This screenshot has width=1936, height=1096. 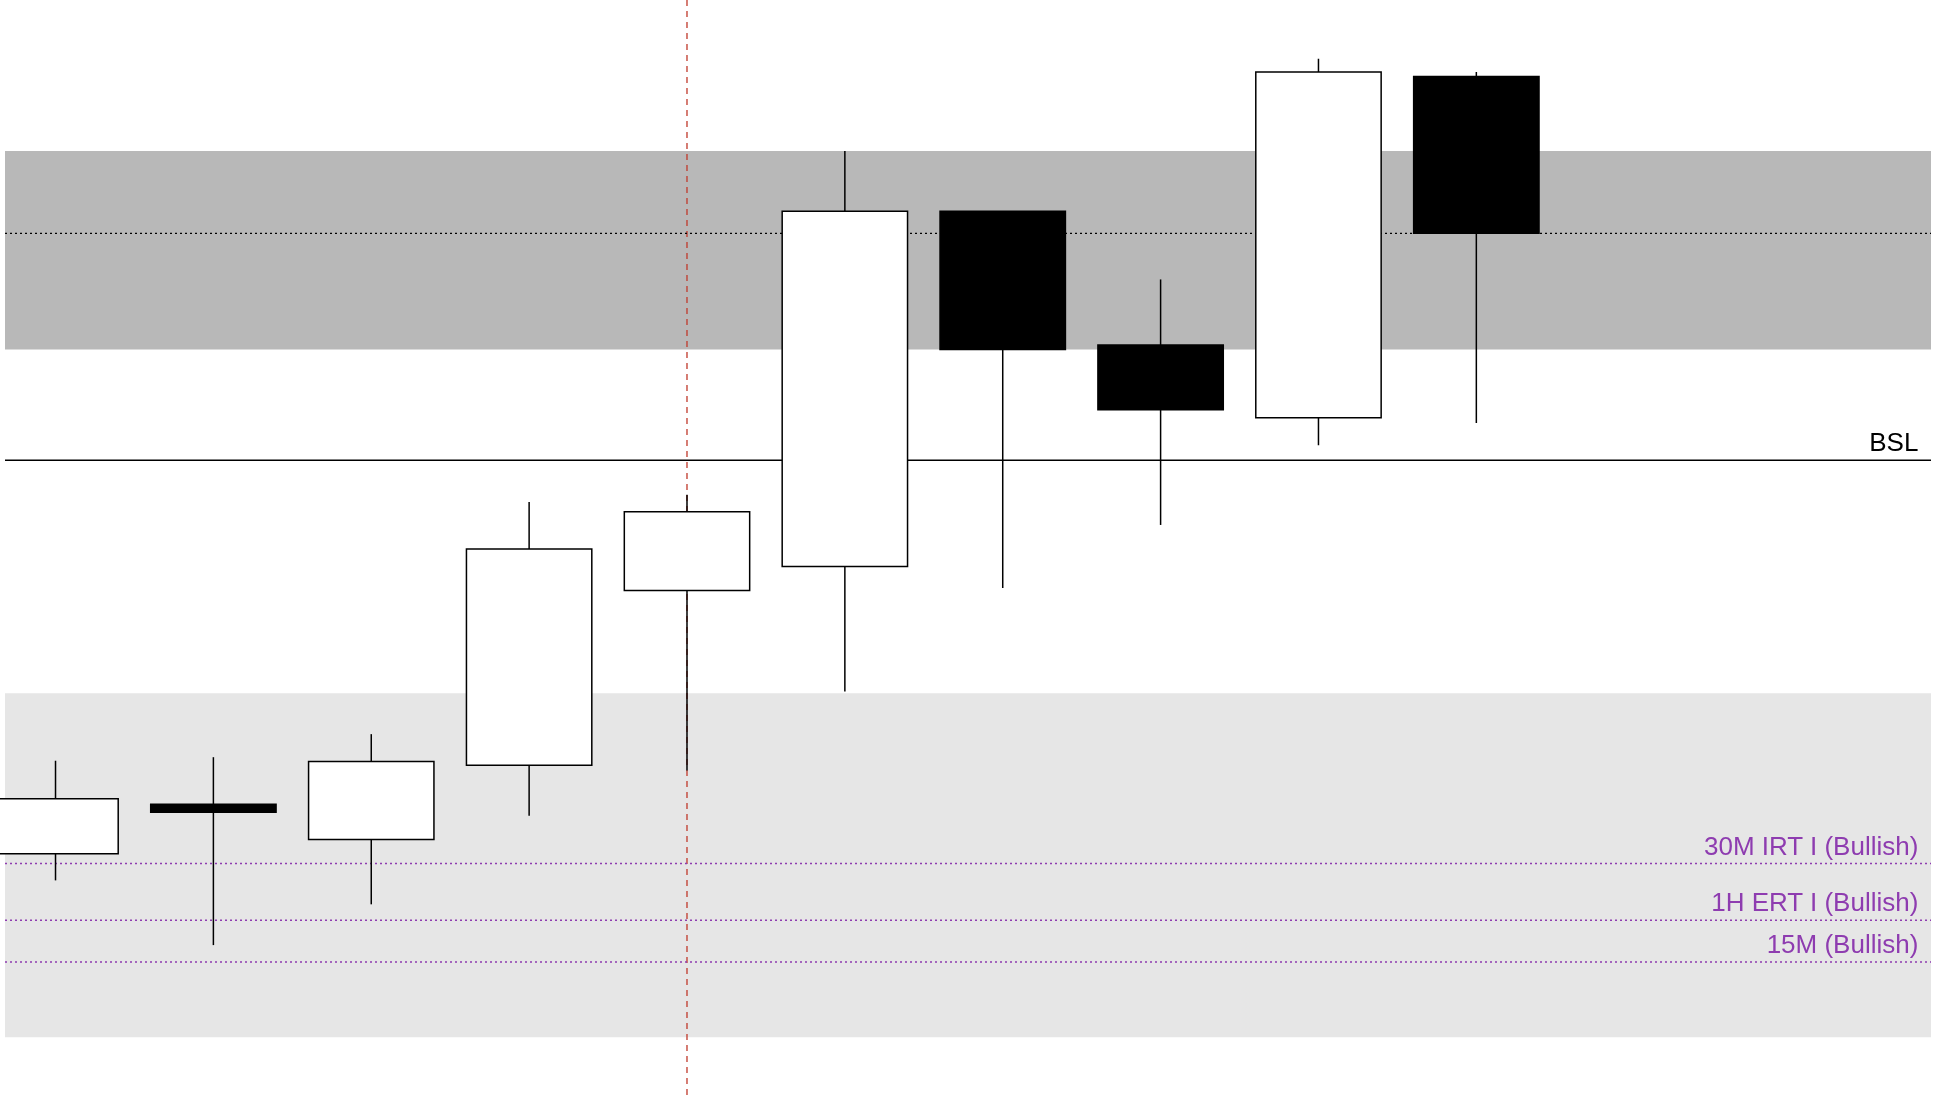 What do you see at coordinates (1811, 845) in the screenshot?
I see `ref-line-label: 30M IRT I (Bullish)` at bounding box center [1811, 845].